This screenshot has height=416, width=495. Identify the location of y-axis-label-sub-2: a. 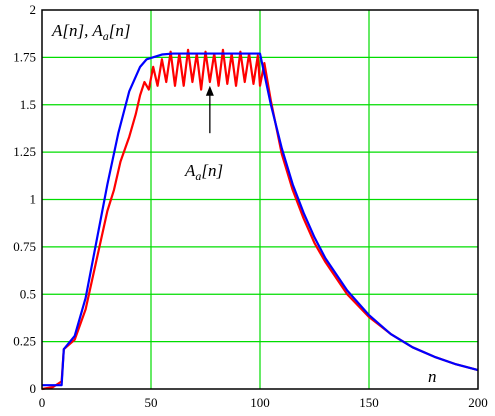
(106, 36).